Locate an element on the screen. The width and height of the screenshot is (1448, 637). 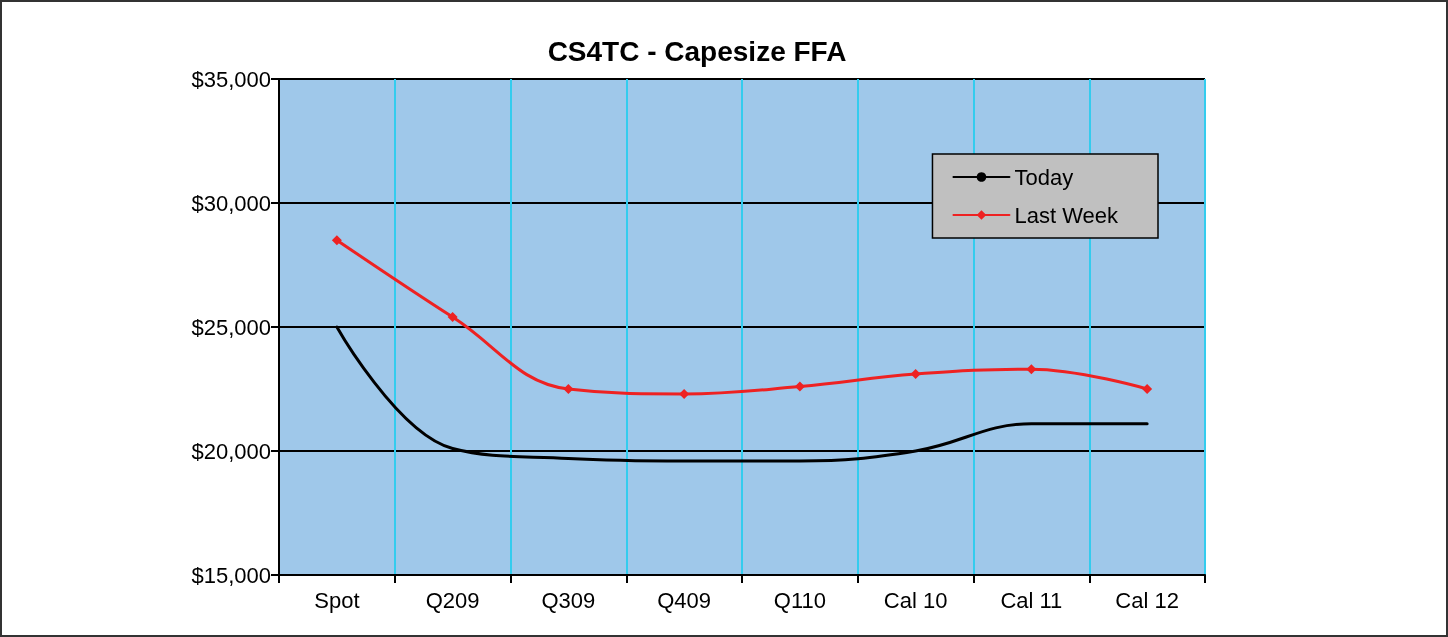
x-tick-label: Q209 is located at coordinates (452, 600).